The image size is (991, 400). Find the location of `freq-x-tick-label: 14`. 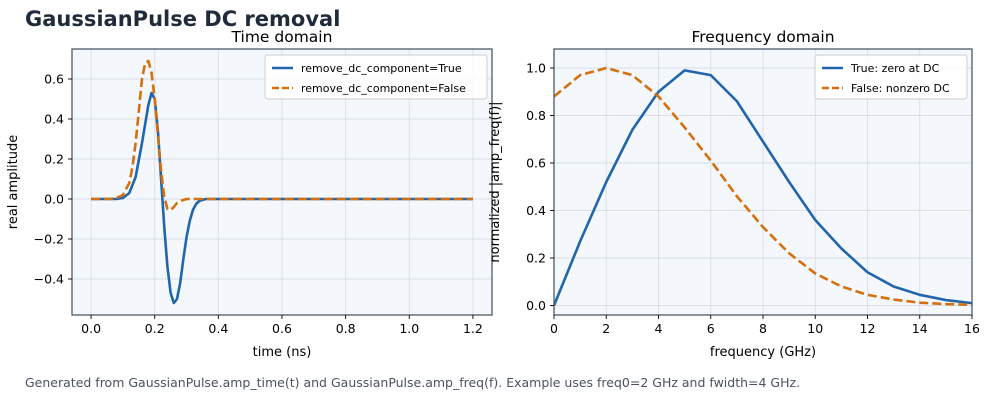

freq-x-tick-label: 14 is located at coordinates (920, 328).